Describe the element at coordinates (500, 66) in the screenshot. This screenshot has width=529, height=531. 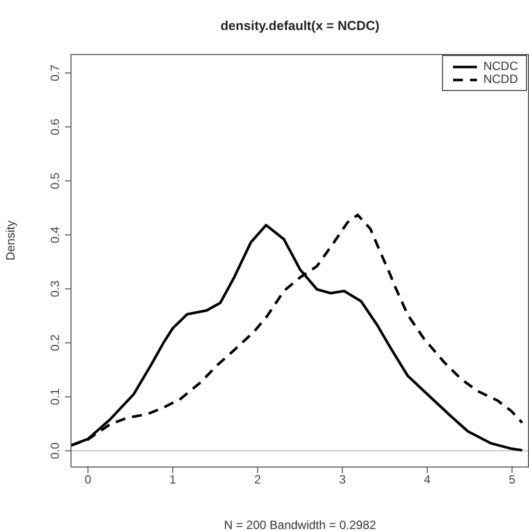
I see `legend-label: NCDC` at that location.